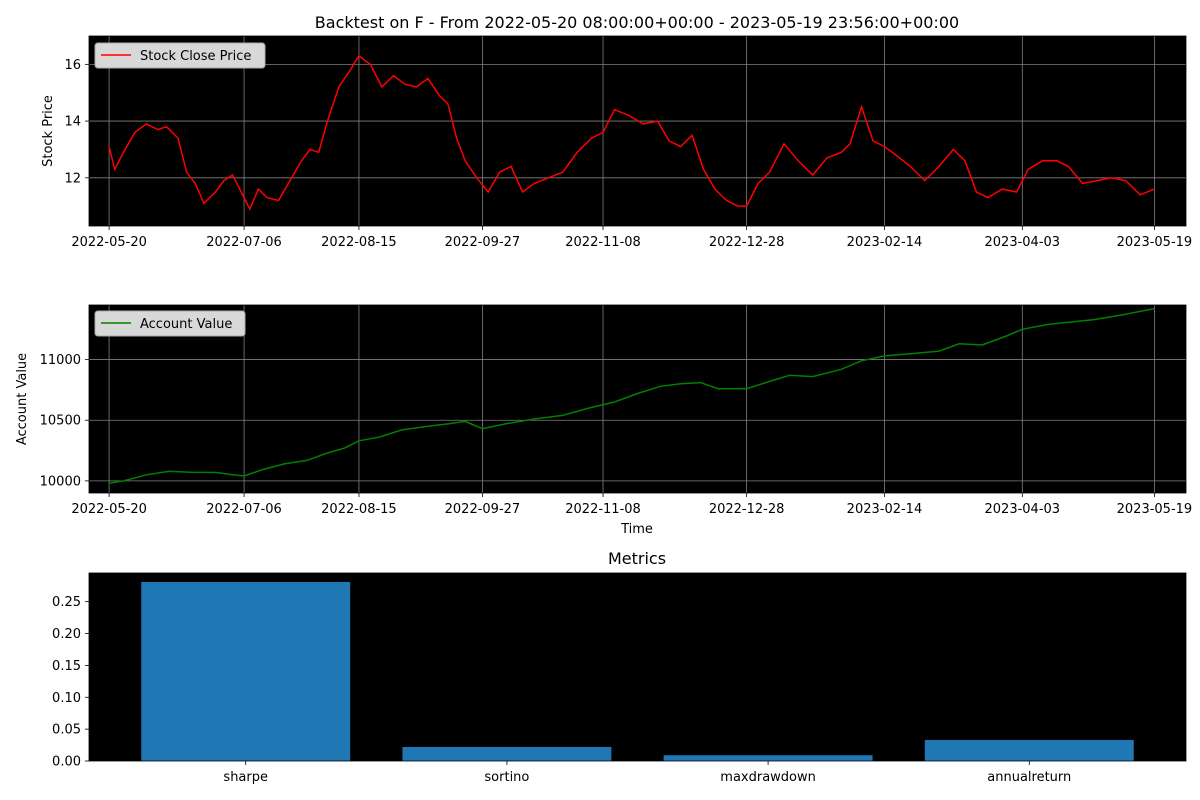  Describe the element at coordinates (66, 634) in the screenshot. I see `metrics-y-tick-label-4: 0.20` at that location.